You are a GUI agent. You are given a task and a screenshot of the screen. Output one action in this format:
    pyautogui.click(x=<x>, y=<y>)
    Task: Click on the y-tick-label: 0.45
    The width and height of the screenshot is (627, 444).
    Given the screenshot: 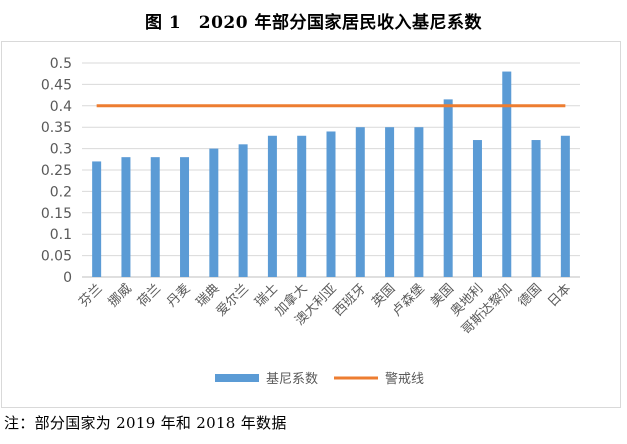 What is the action you would take?
    pyautogui.click(x=56, y=85)
    